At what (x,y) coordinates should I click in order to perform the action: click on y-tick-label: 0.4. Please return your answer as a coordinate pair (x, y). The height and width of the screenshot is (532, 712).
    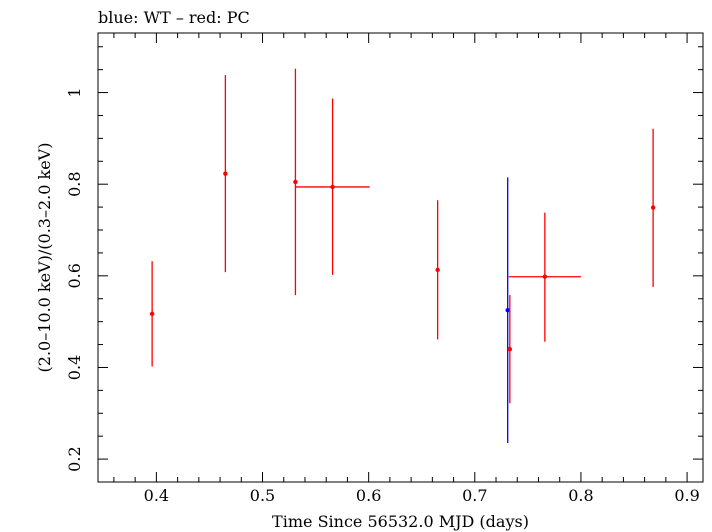
    Looking at the image, I should click on (74, 367).